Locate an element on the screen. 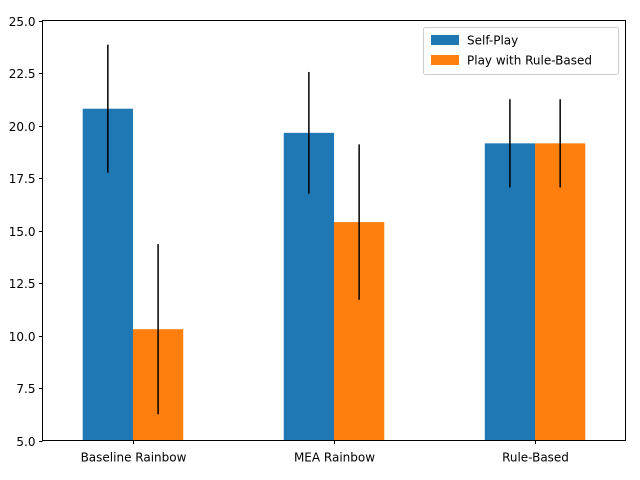  legend-box is located at coordinates (521, 51).